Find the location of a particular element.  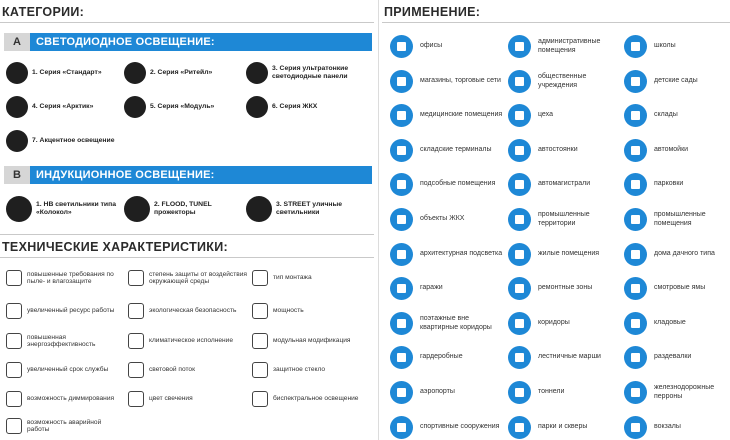

application-item: ремонтные зоны is located at coordinates (565, 288).